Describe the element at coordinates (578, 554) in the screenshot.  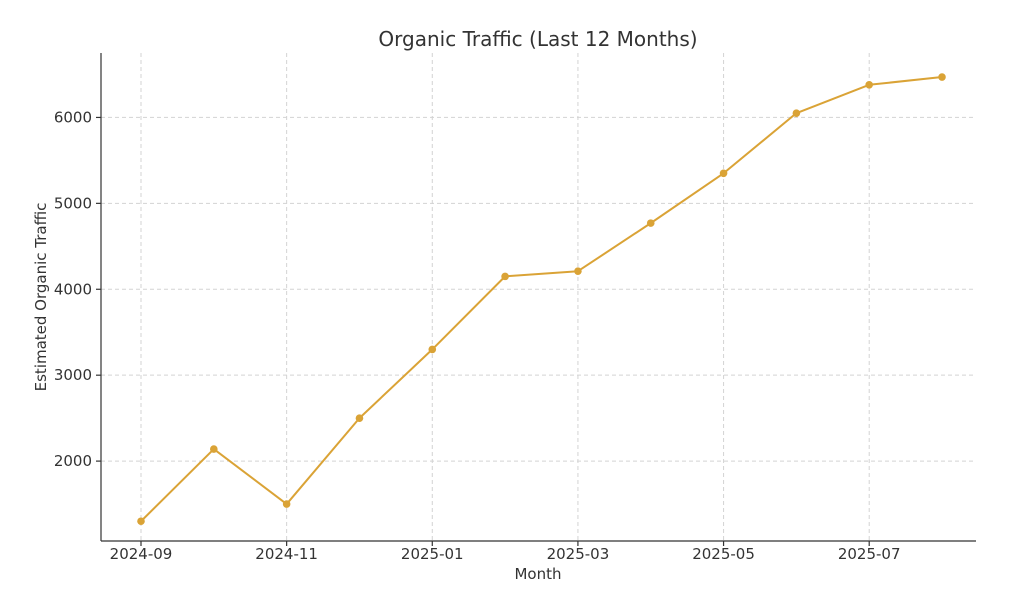
I see `x-tick-label: 2025-03` at that location.